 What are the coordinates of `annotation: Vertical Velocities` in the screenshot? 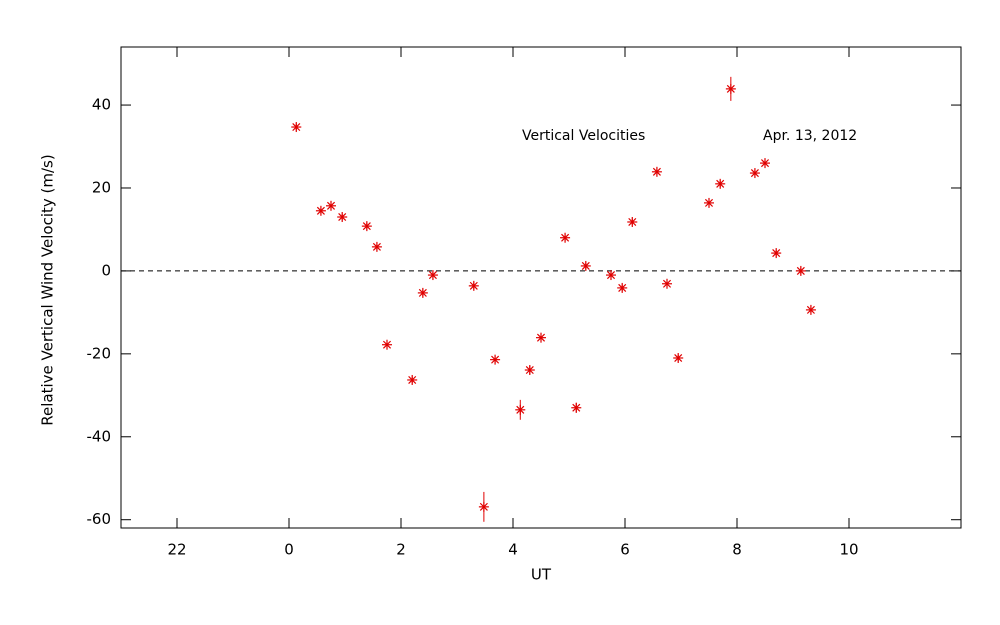 It's located at (583, 136).